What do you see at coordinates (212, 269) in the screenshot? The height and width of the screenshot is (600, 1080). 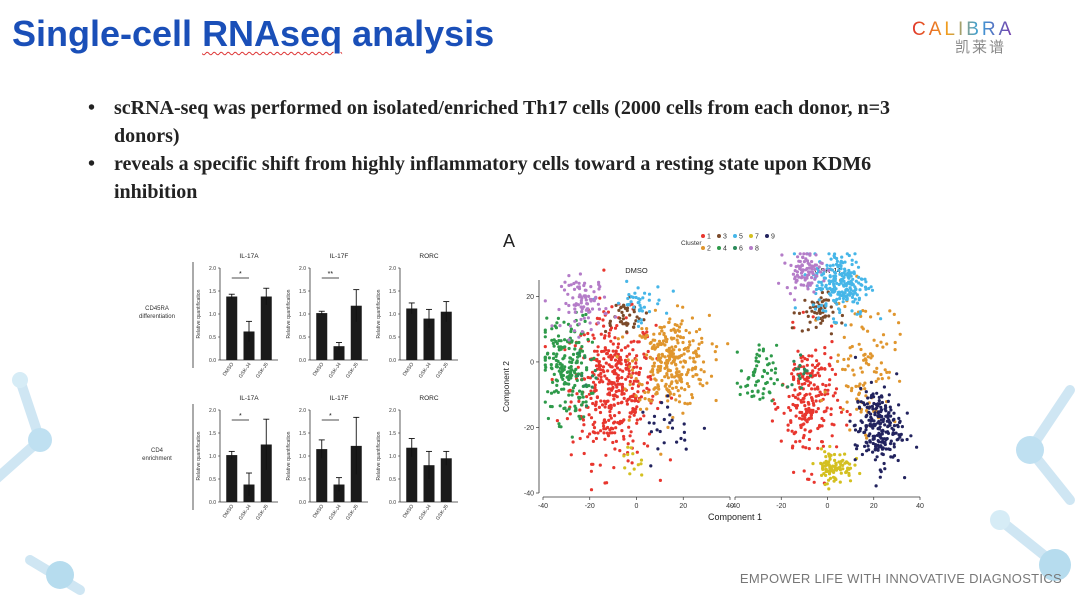 I see `y-tick-label: 2.0` at bounding box center [212, 269].